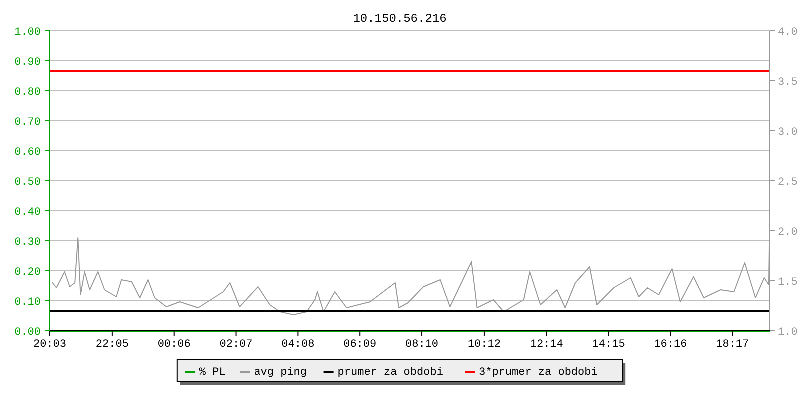 The width and height of the screenshot is (800, 400). I want to click on y-tick-label: 0.90, so click(27, 63).